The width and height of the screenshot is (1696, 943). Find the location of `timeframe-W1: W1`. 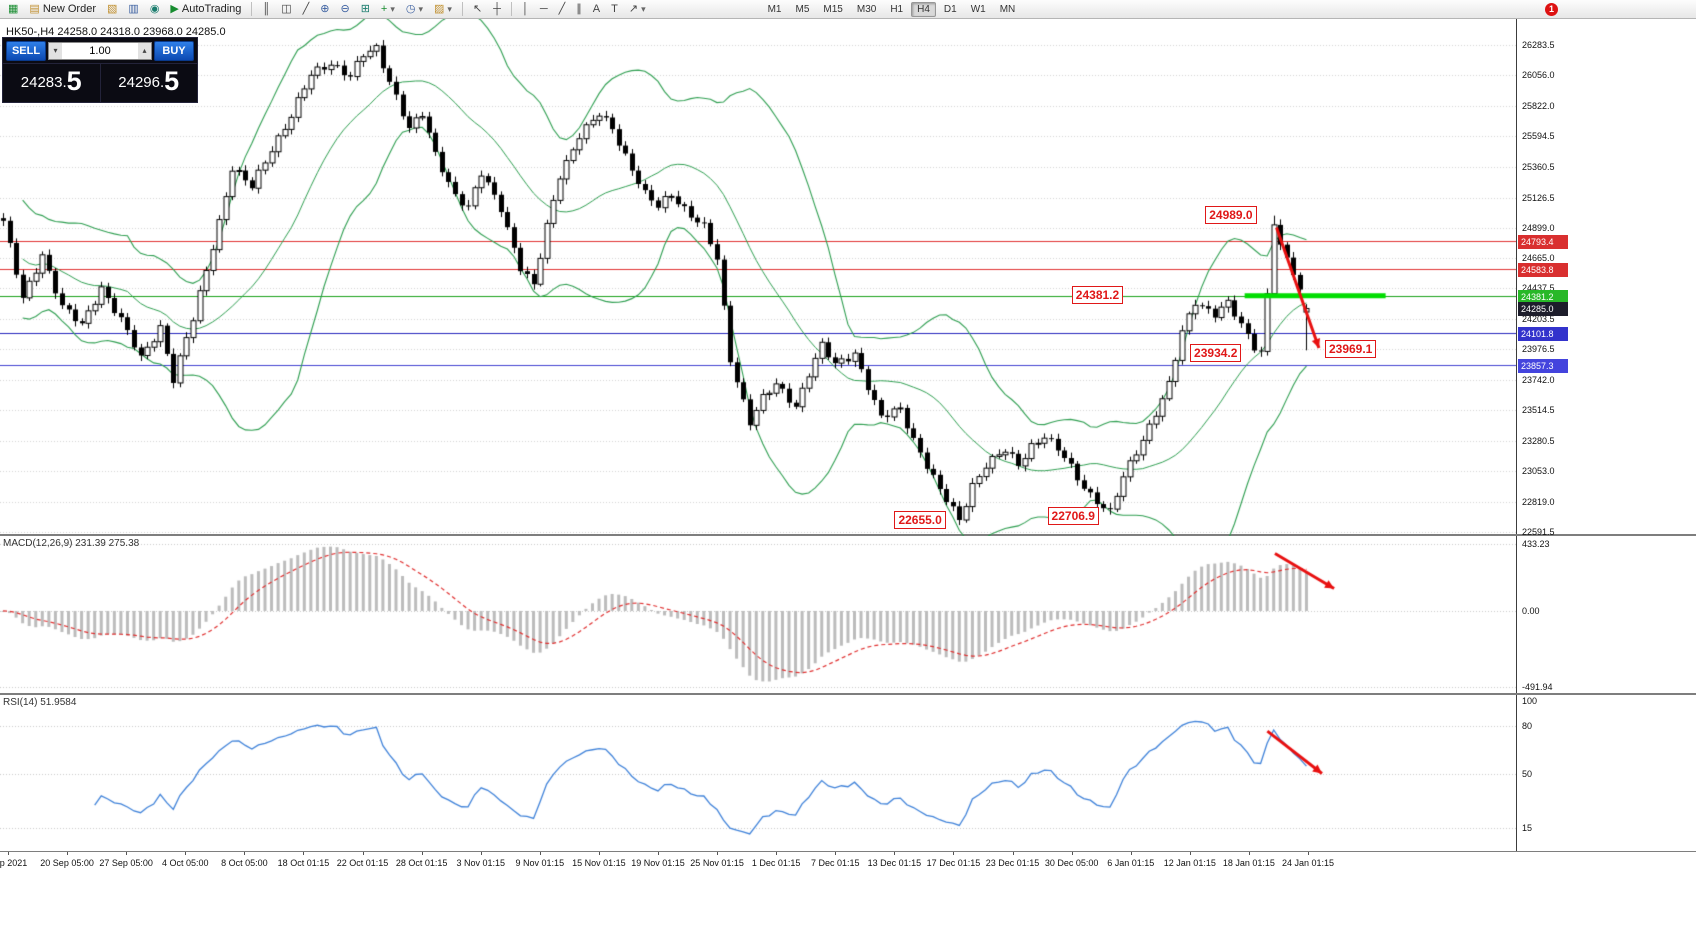

timeframe-W1: W1 is located at coordinates (978, 9).